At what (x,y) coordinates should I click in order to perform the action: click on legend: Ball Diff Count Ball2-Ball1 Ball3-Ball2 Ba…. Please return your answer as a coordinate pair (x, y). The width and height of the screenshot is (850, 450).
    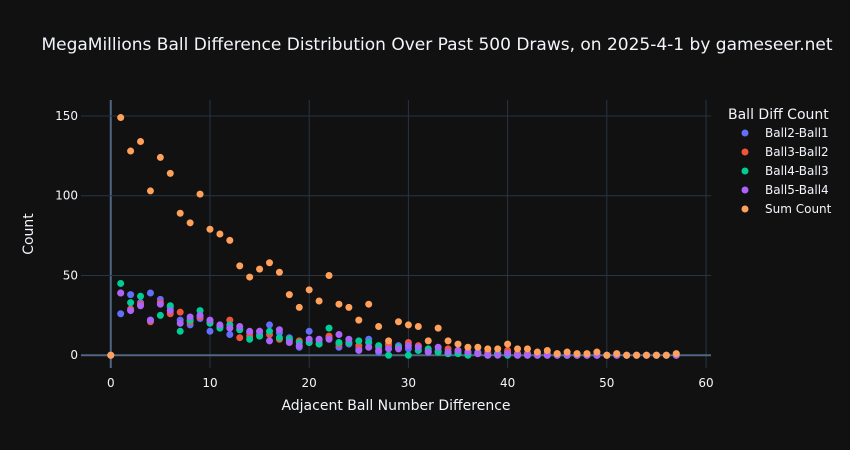
    Looking at the image, I should click on (780, 161).